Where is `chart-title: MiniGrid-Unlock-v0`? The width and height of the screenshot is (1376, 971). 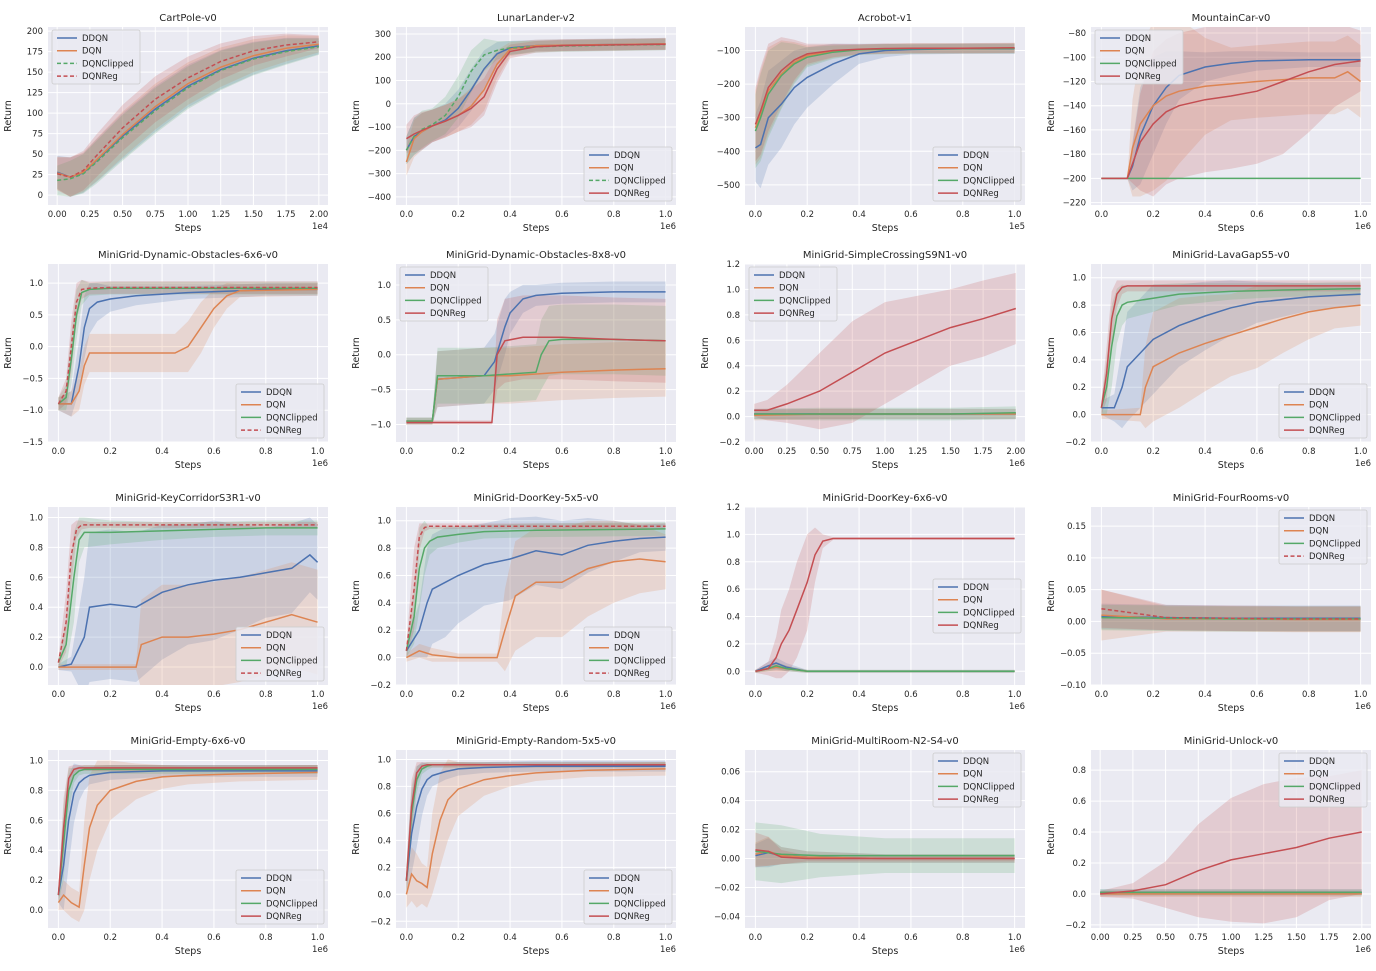 chart-title: MiniGrid-Unlock-v0 is located at coordinates (1231, 741).